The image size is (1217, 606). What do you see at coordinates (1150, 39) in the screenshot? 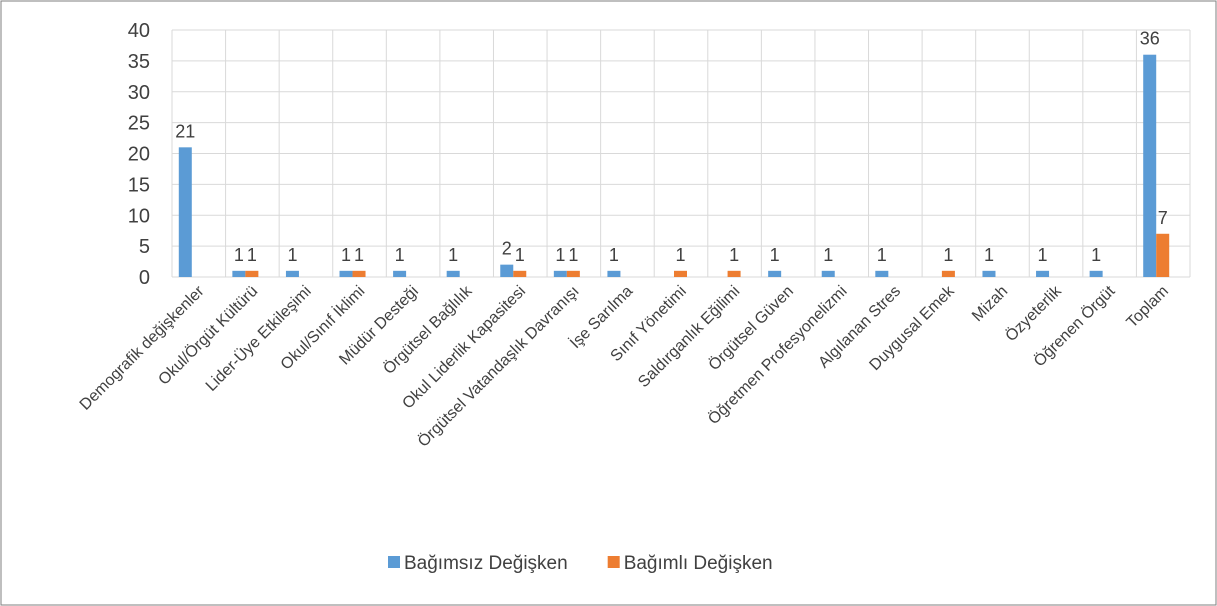
I see `data-label: 36` at bounding box center [1150, 39].